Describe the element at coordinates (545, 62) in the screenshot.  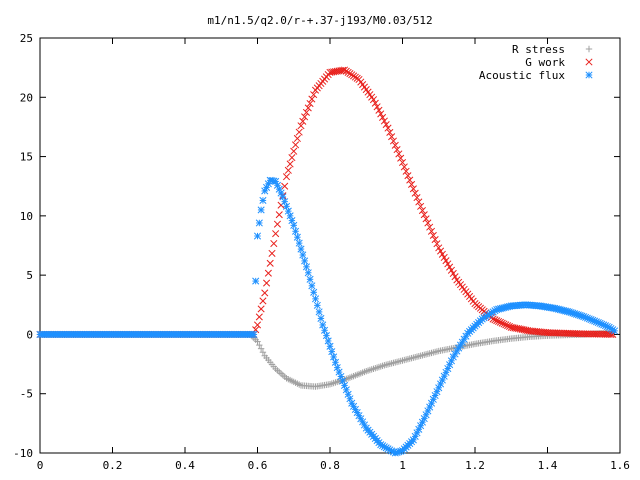
I see `legend-label: G work` at that location.